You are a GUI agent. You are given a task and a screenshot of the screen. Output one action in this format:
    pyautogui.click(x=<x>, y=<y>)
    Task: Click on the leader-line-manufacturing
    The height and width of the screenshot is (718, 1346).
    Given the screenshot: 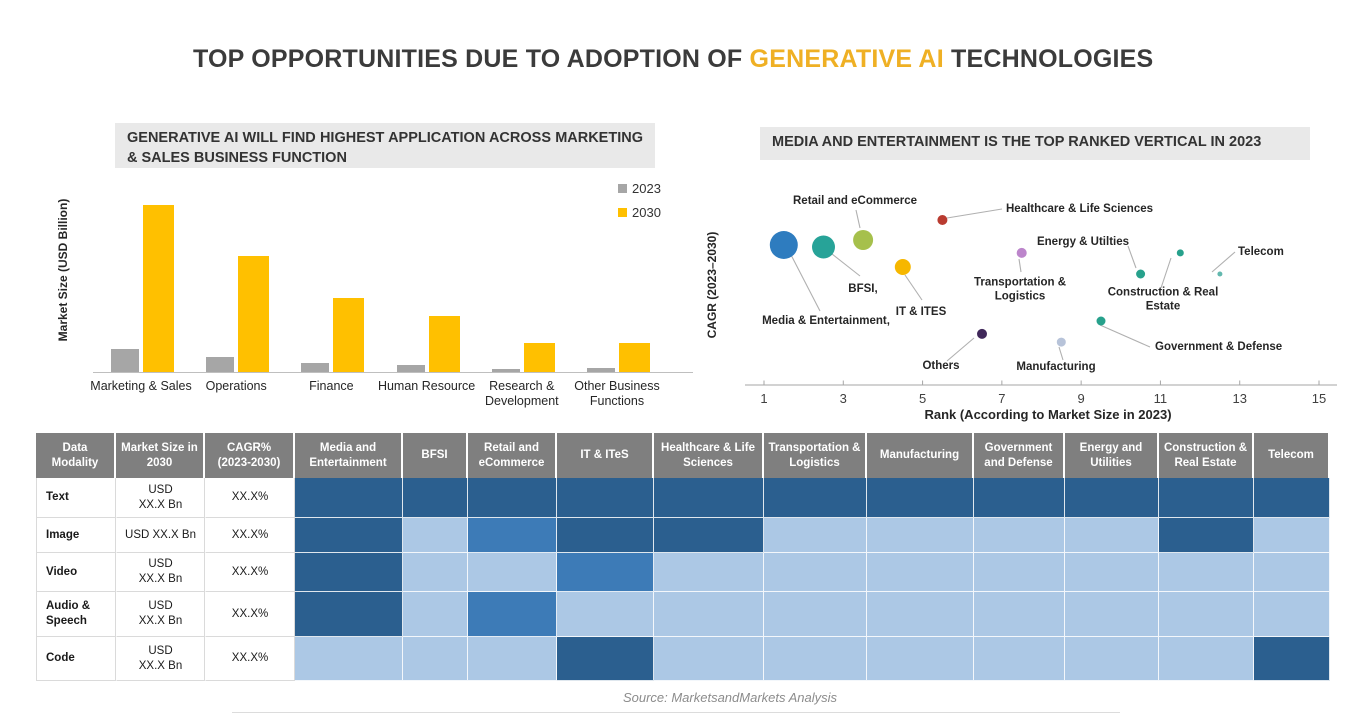 What is the action you would take?
    pyautogui.click(x=1061, y=353)
    